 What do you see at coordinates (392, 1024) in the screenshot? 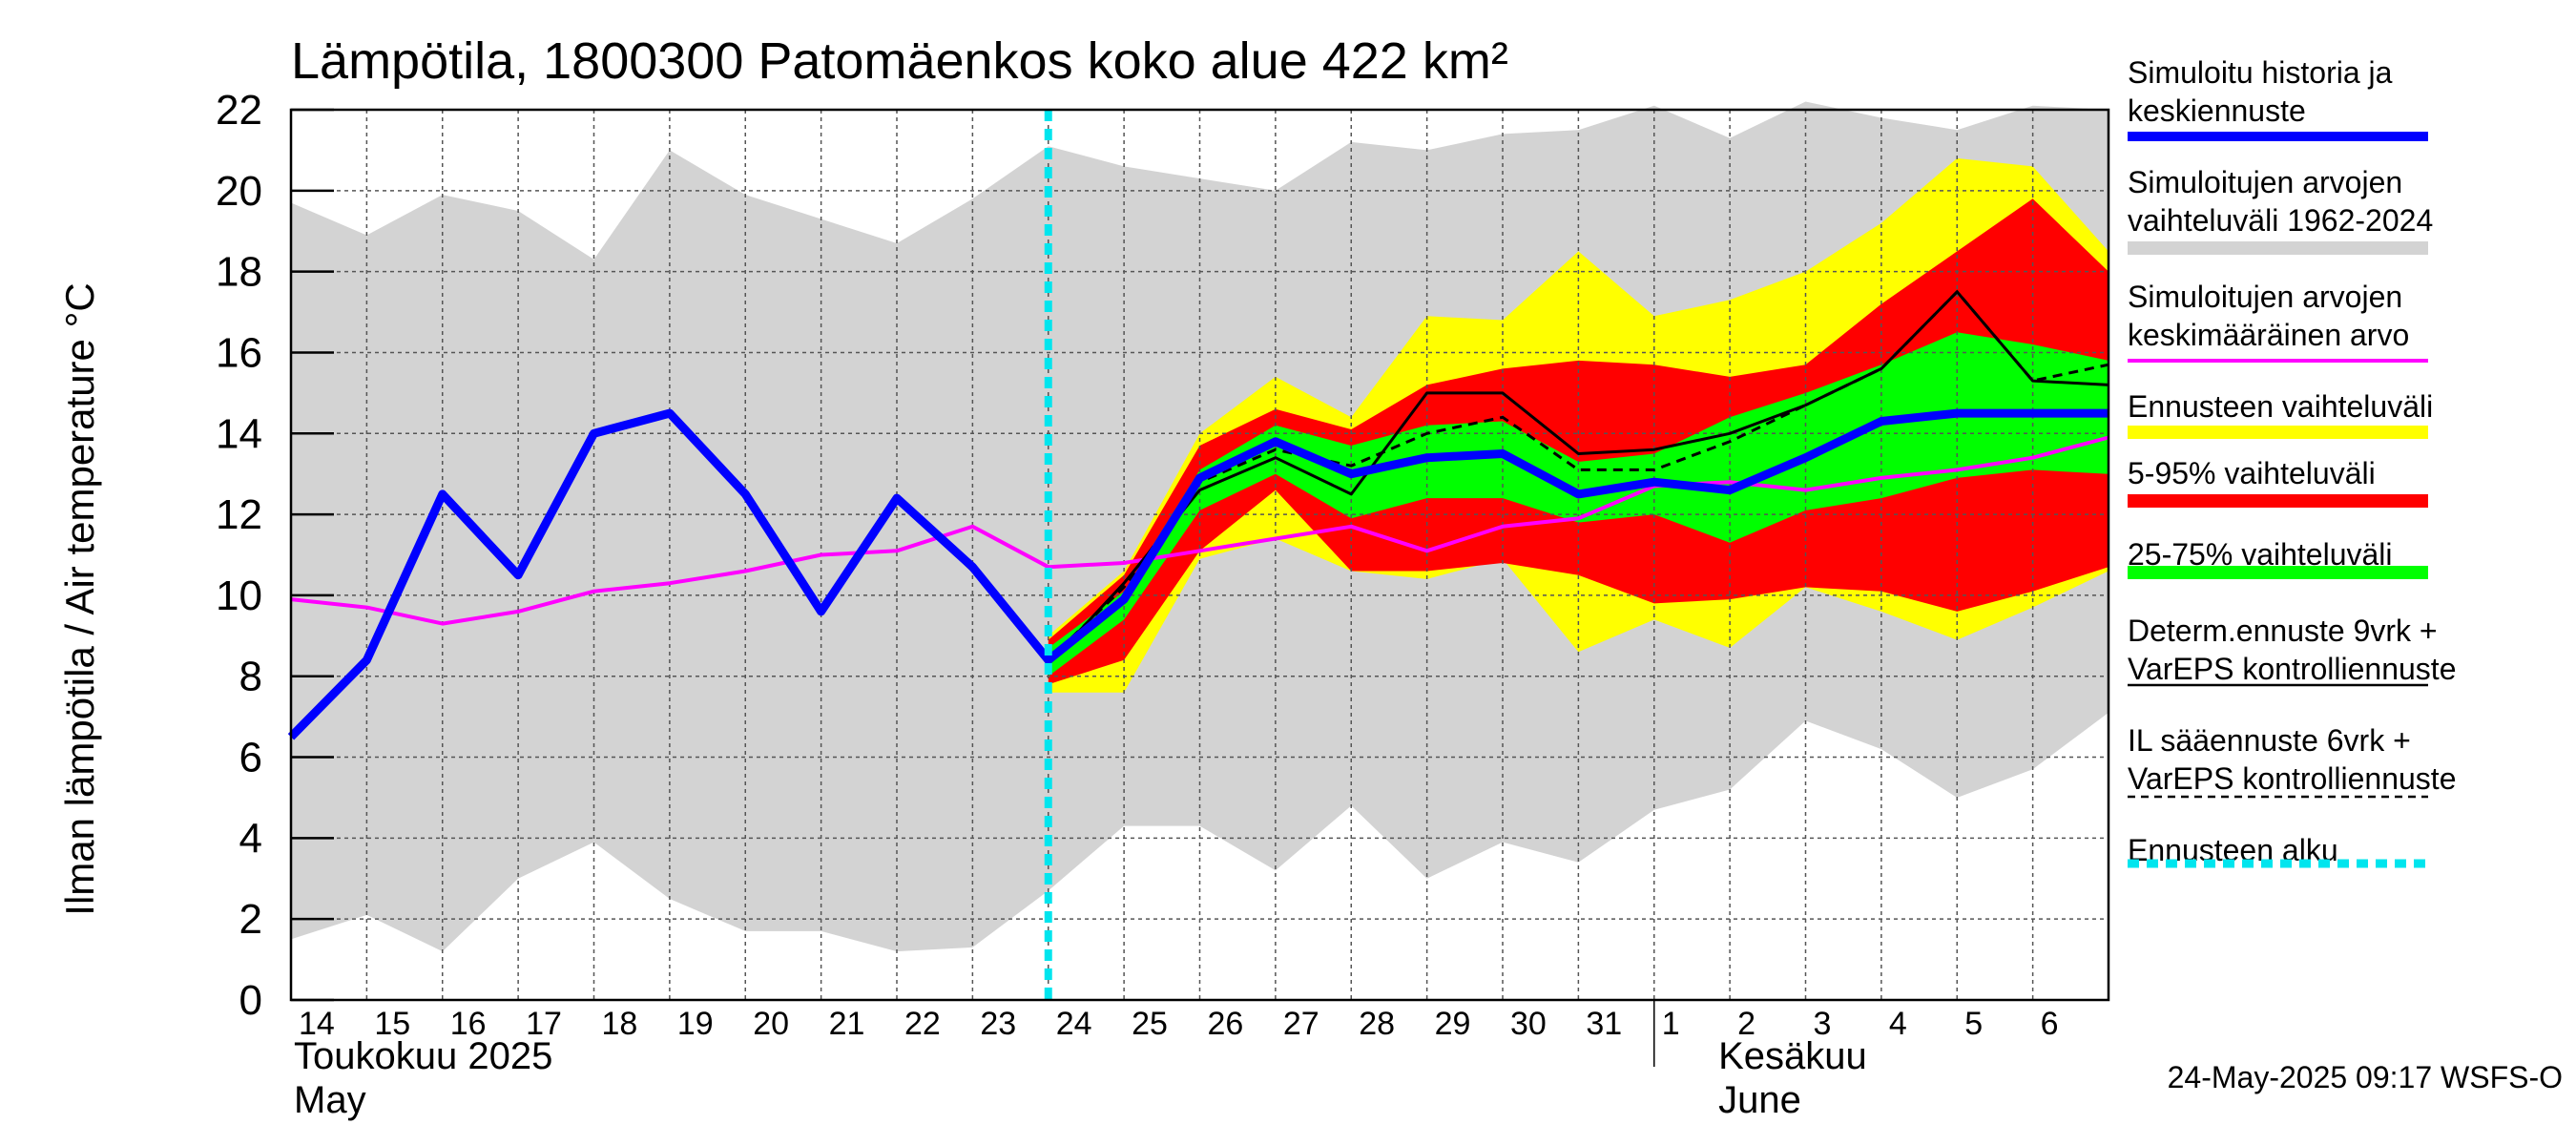
I see `x-tick-label: 15` at bounding box center [392, 1024].